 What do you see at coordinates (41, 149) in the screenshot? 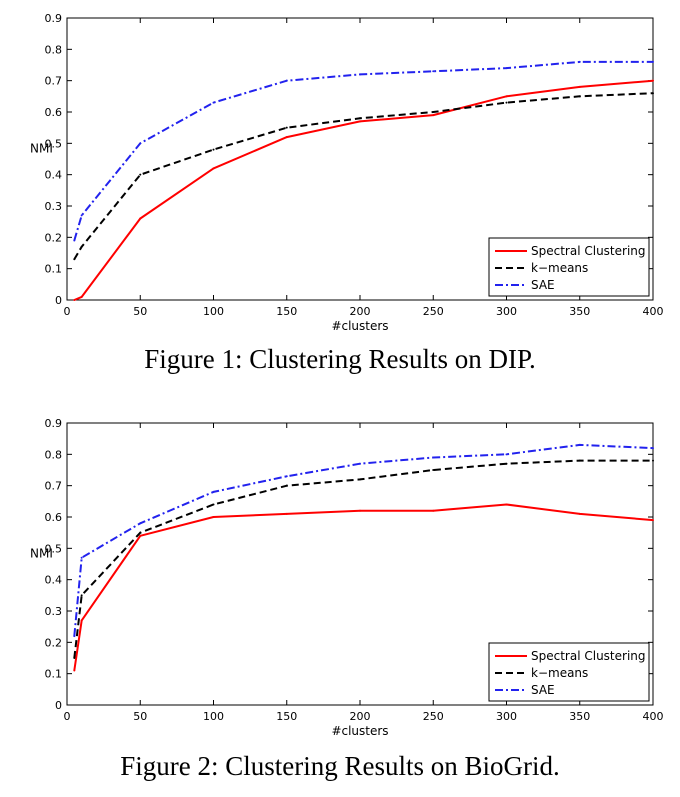
I see `y-axis-label: NMI` at bounding box center [41, 149].